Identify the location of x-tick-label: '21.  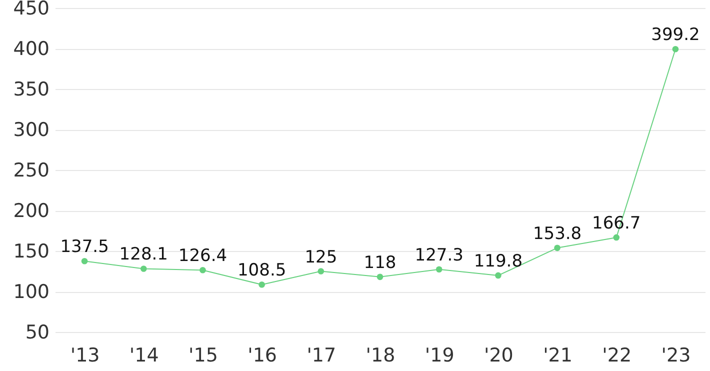
(557, 355).